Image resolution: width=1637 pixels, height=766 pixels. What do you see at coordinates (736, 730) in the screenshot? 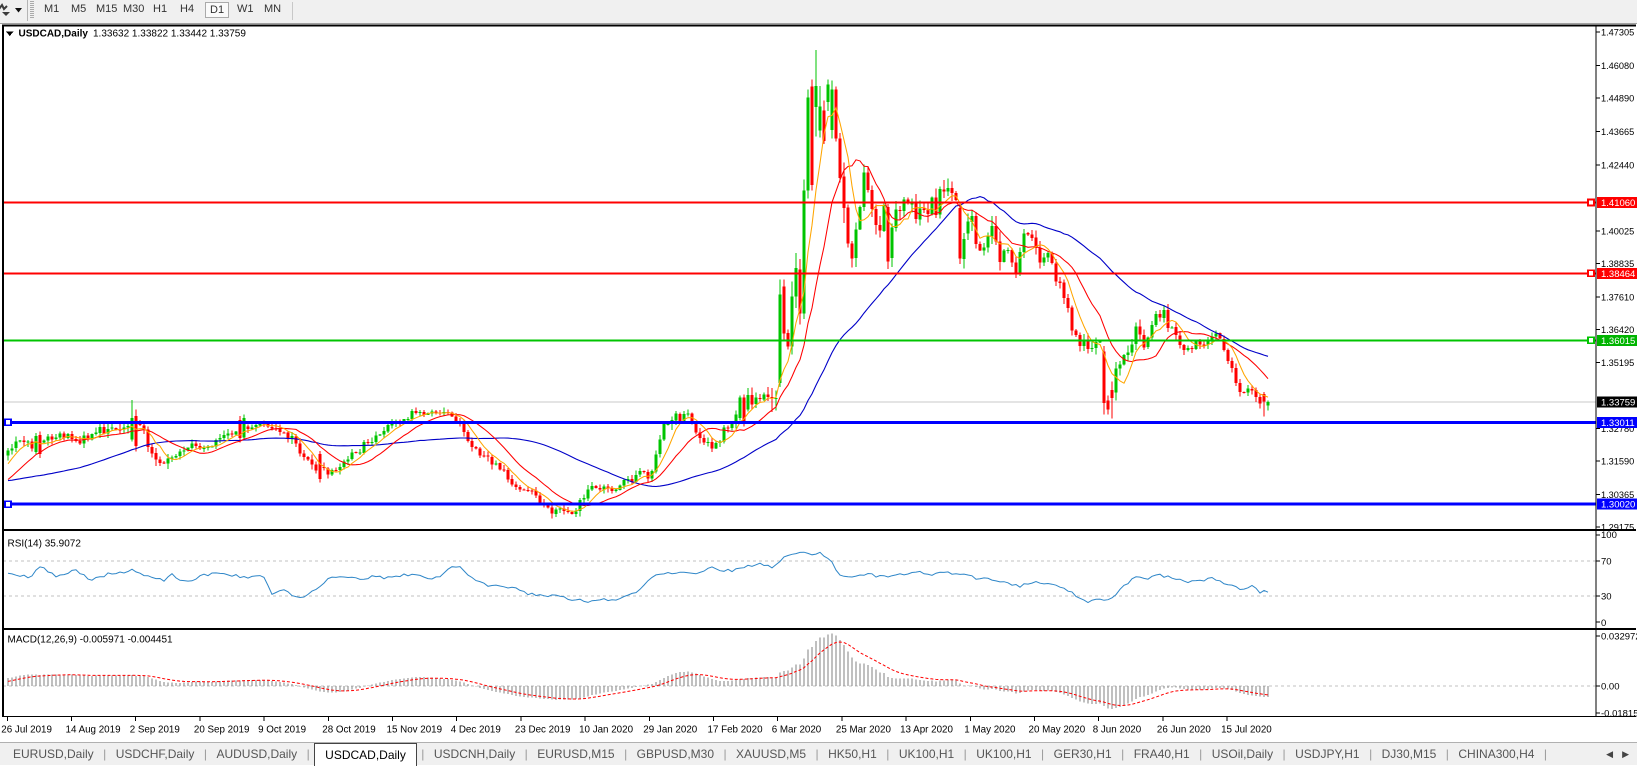
I see `svg-text: 17 Feb 2020` at bounding box center [736, 730].